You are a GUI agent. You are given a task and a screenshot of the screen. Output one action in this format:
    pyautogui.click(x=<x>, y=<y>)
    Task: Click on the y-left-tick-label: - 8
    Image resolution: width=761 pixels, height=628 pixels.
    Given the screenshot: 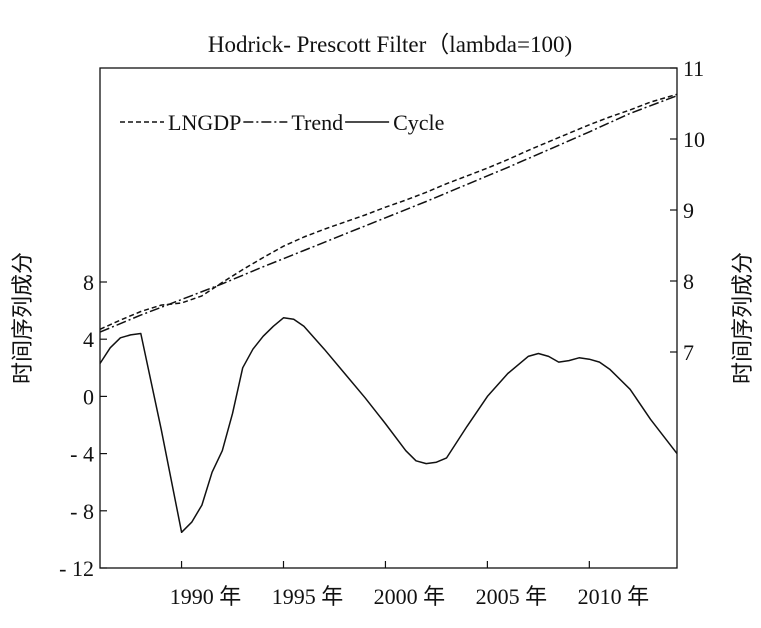 What is the action you would take?
    pyautogui.click(x=82, y=511)
    